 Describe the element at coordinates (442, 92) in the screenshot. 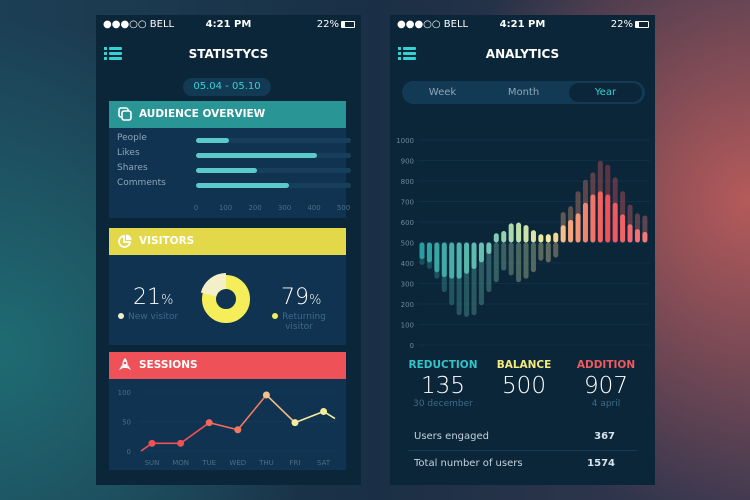

I see `tab-week: Week` at that location.